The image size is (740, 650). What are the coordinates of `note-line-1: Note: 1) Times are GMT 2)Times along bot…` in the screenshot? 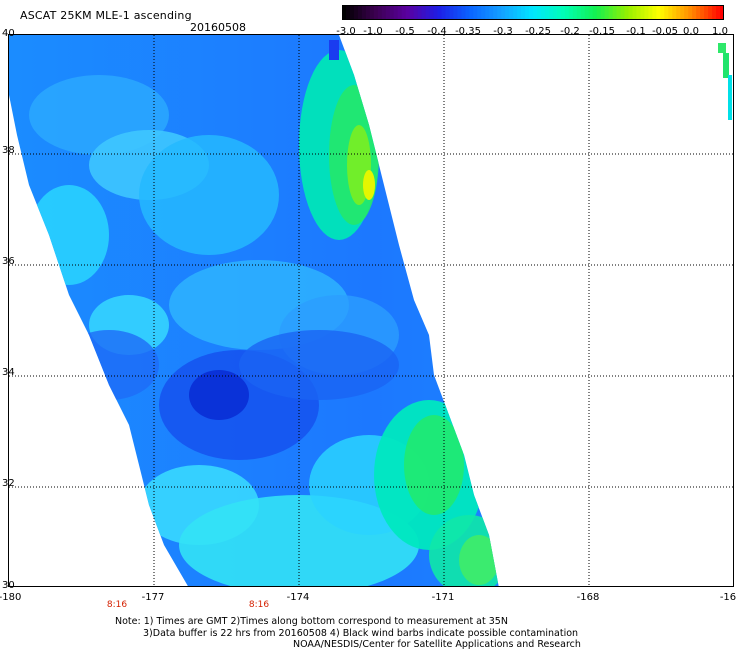 It's located at (311, 621).